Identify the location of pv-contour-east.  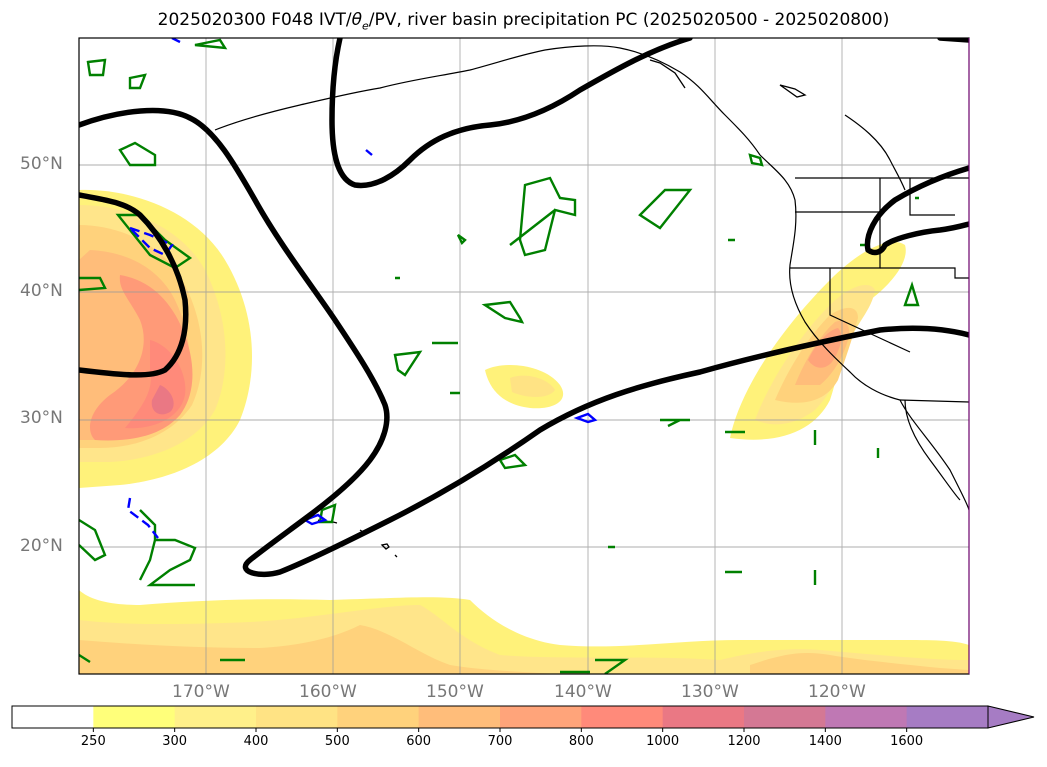
(916, 210).